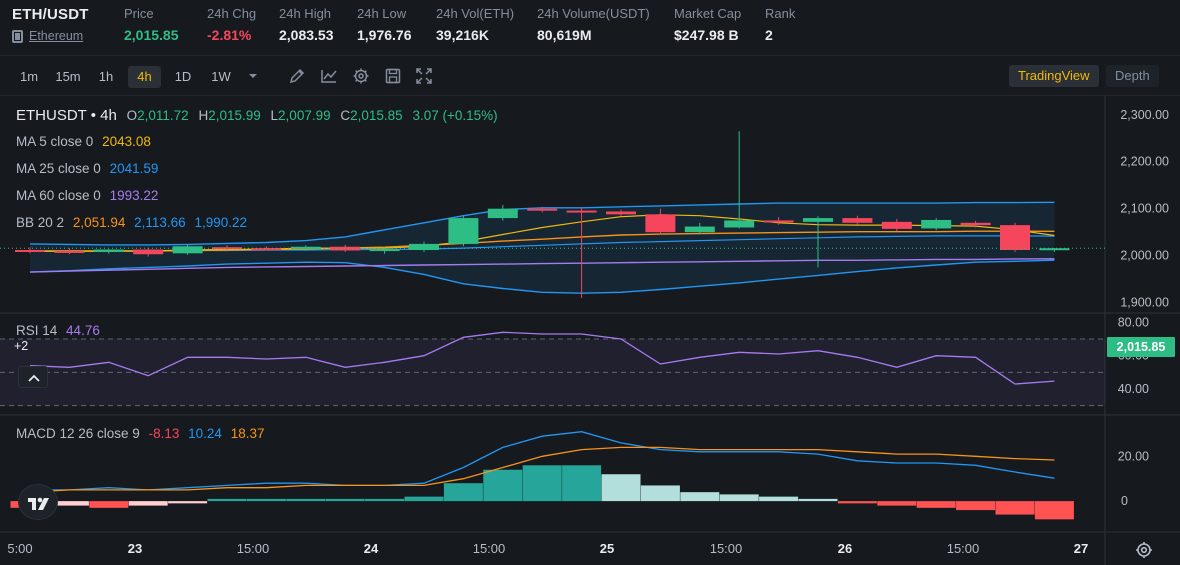 Image resolution: width=1180 pixels, height=565 pixels. What do you see at coordinates (1081, 548) in the screenshot?
I see `time-axis-label: 27` at bounding box center [1081, 548].